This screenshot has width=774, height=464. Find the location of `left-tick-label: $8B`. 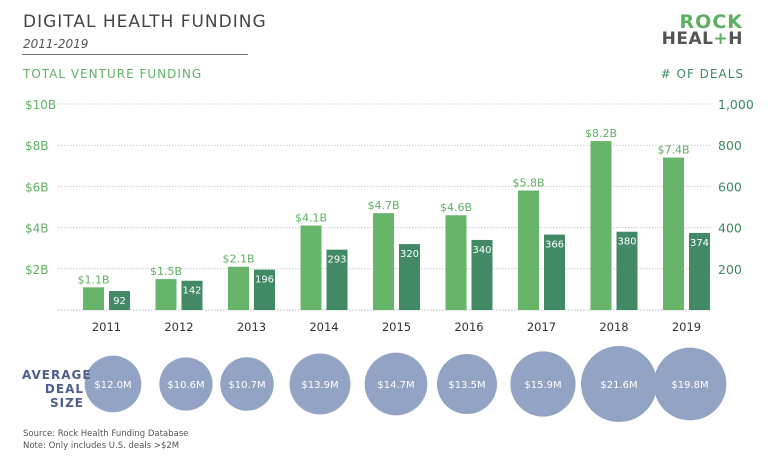

left-tick-label: $8B is located at coordinates (37, 146).